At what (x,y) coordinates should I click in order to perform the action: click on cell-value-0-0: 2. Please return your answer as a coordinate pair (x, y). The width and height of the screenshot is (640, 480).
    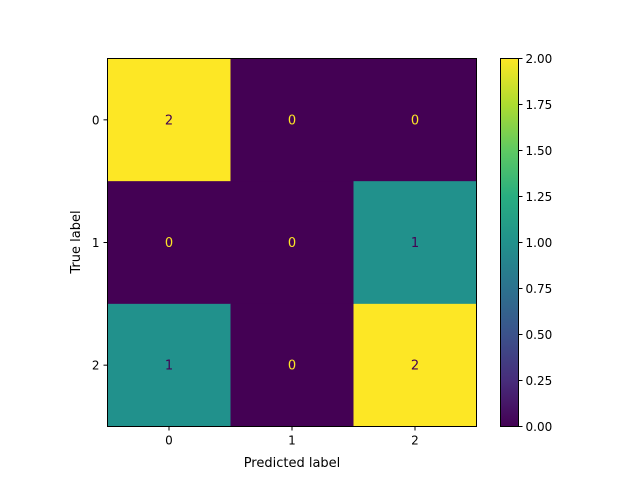
    Looking at the image, I should click on (169, 120).